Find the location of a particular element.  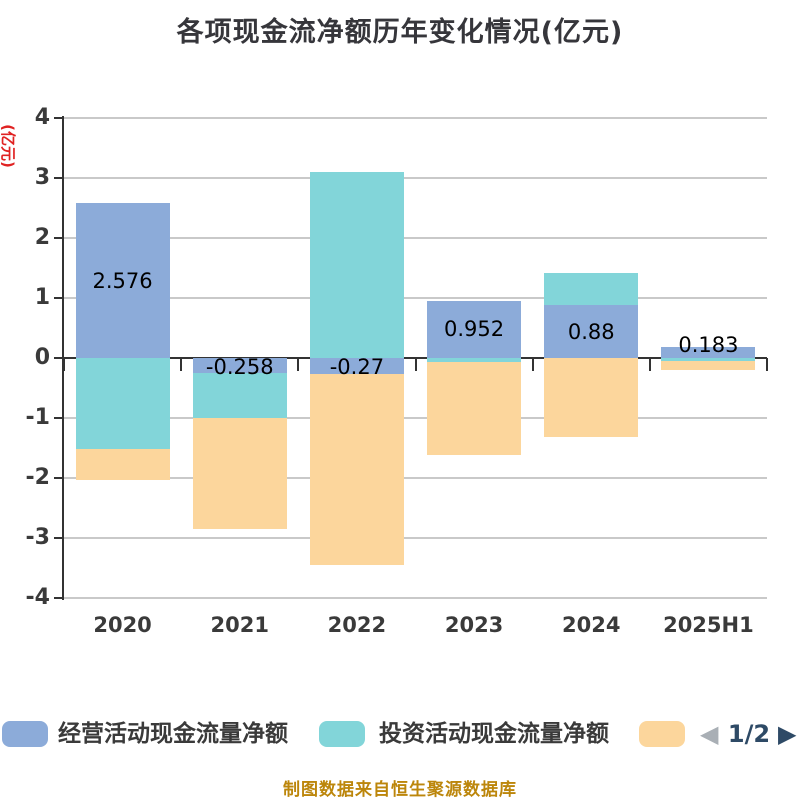

y-tick-label: 2 is located at coordinates (42, 237).